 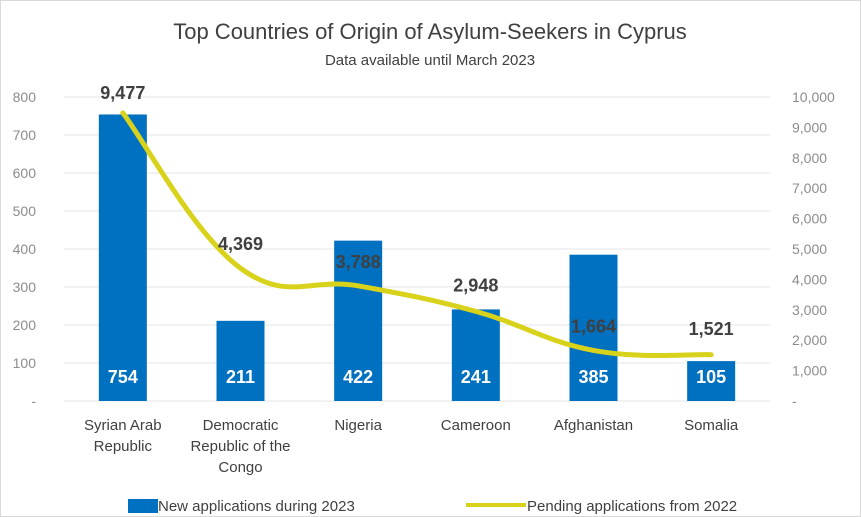 I want to click on x-category-label-line: Somalia, so click(x=711, y=425).